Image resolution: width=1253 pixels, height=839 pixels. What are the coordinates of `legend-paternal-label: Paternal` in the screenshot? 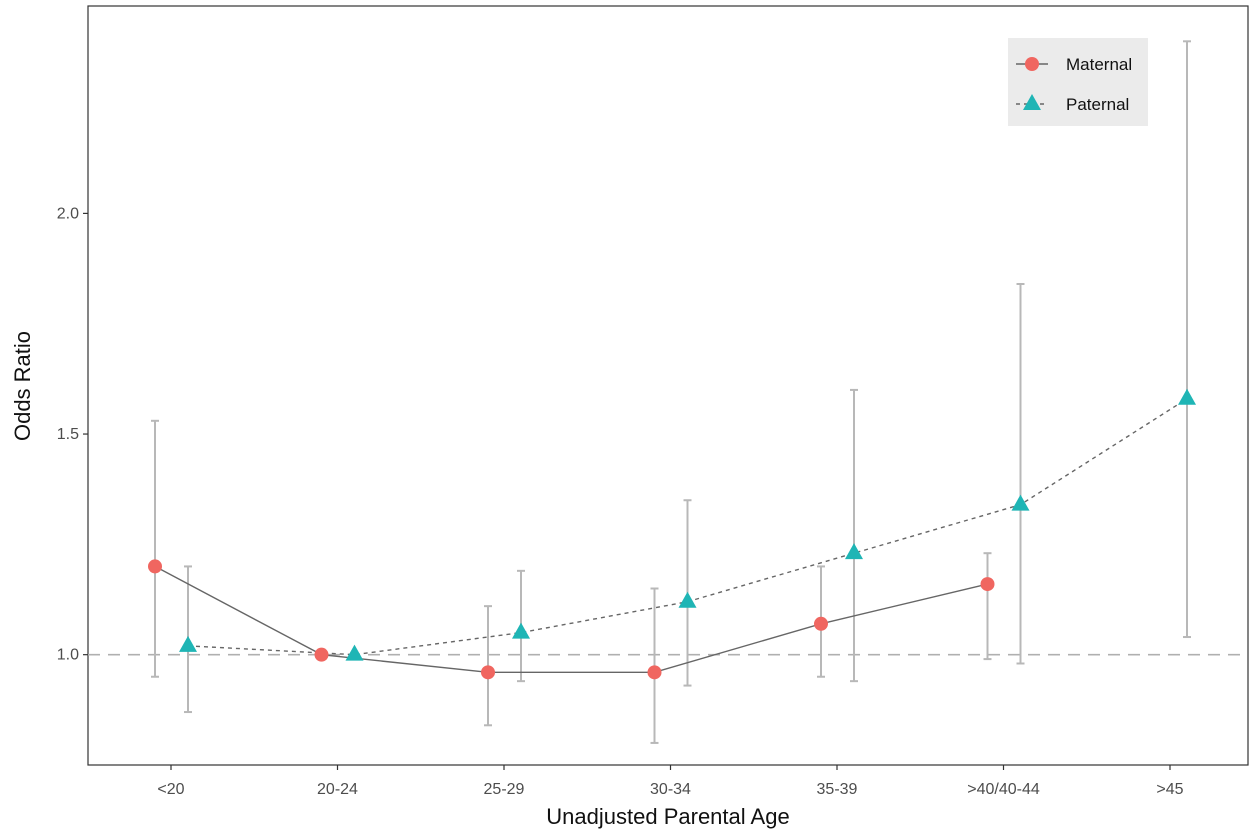 It's located at (1097, 104).